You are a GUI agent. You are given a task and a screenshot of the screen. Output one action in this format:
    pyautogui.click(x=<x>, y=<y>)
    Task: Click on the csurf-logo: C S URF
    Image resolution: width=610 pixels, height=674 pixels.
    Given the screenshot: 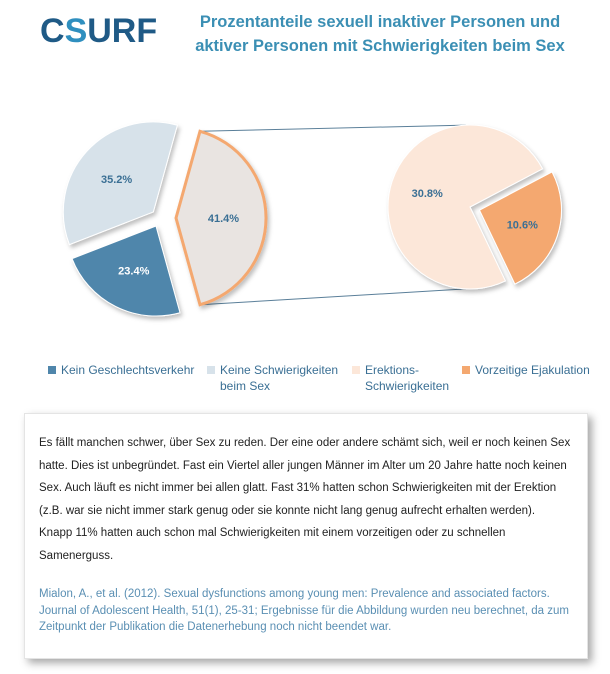 What is the action you would take?
    pyautogui.click(x=98, y=31)
    